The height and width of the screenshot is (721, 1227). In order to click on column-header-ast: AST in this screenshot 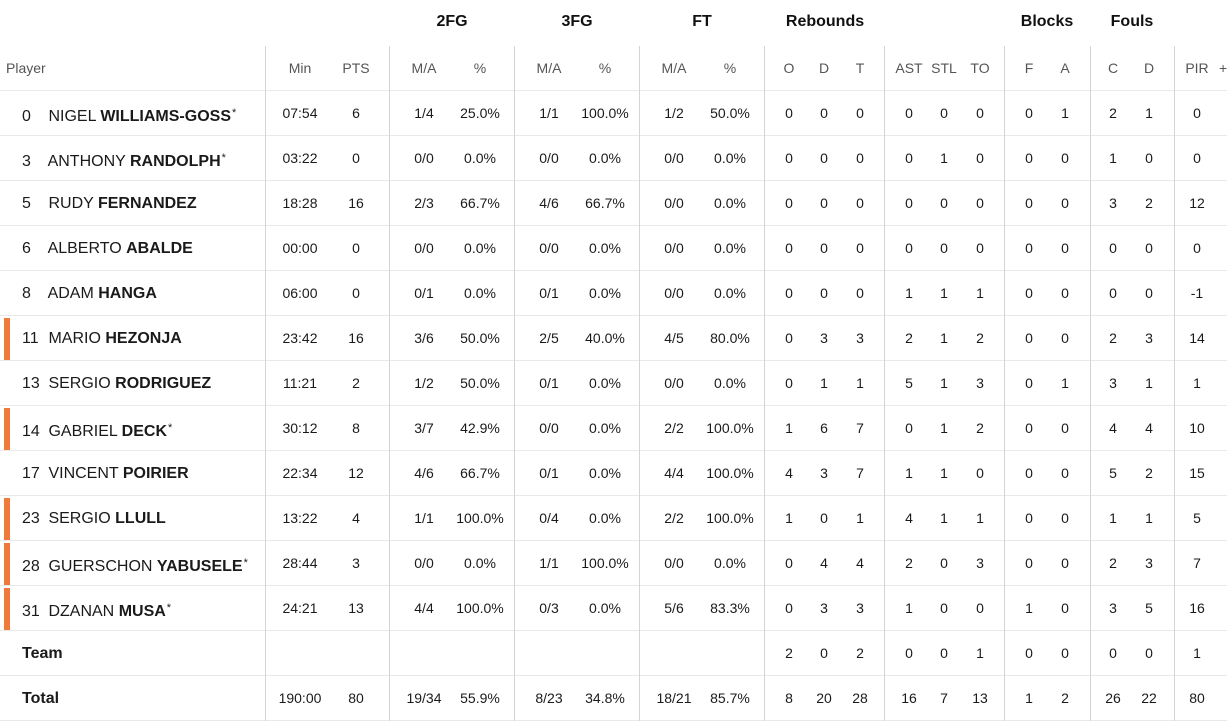, I will do `click(909, 68)`.